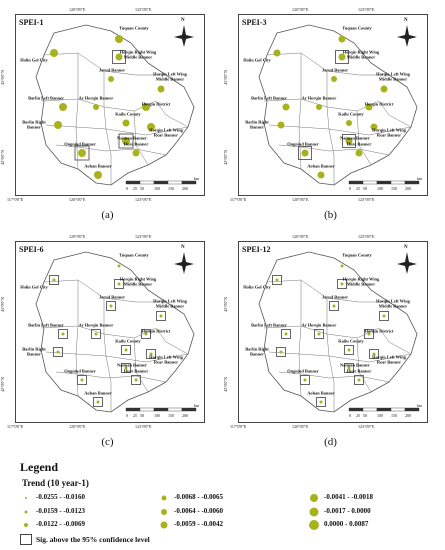  Describe the element at coordinates (55, 483) in the screenshot. I see `legend-subtitle: Trend (10 year-1)` at that location.